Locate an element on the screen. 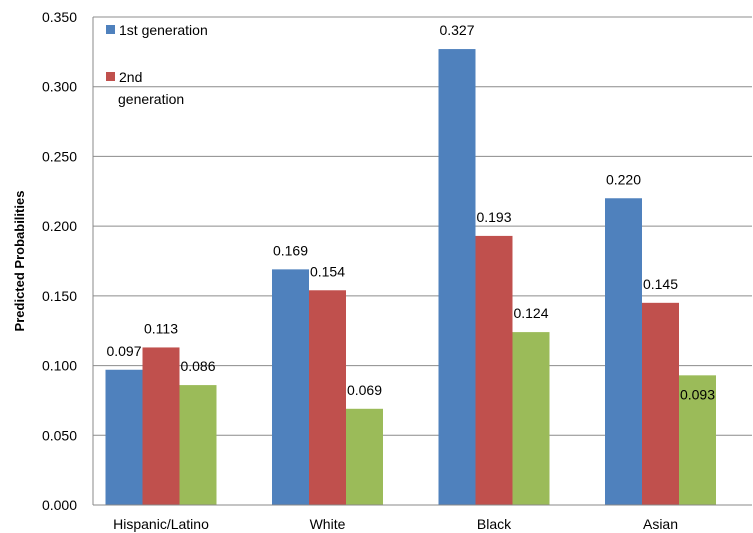 The height and width of the screenshot is (533, 753). data-label: 0.093 is located at coordinates (697, 394).